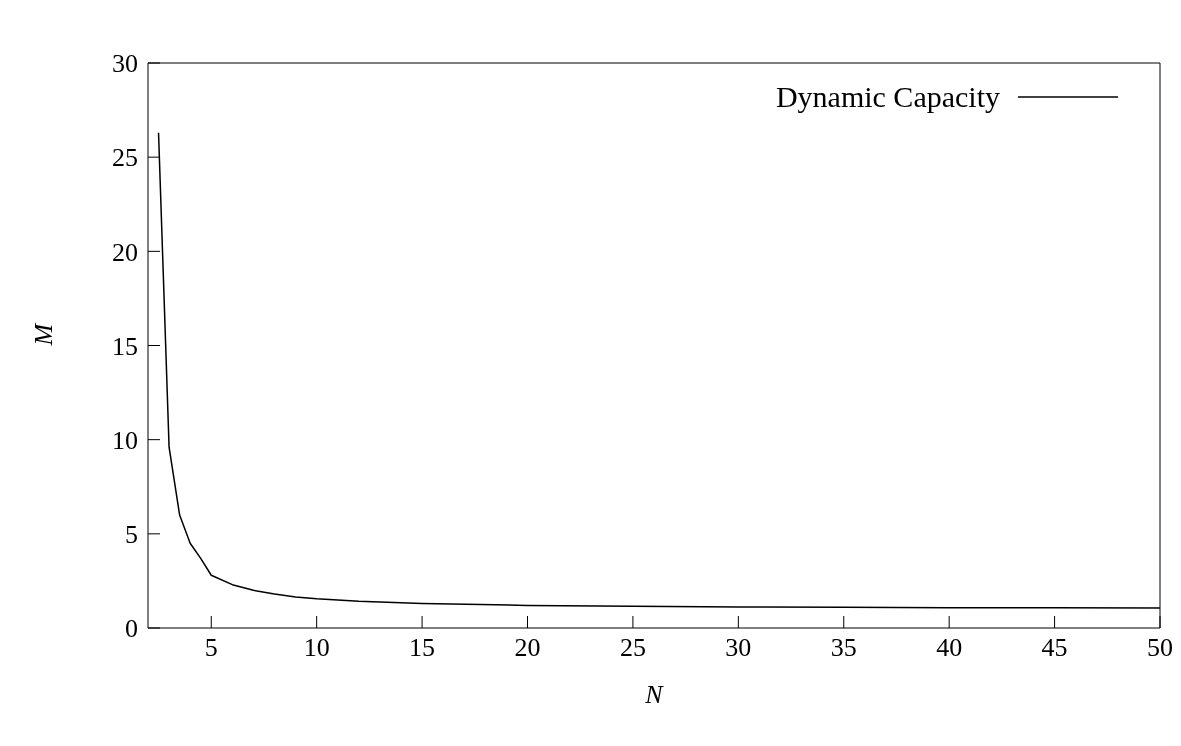  Describe the element at coordinates (44, 334) in the screenshot. I see `y-axis-title: M` at that location.